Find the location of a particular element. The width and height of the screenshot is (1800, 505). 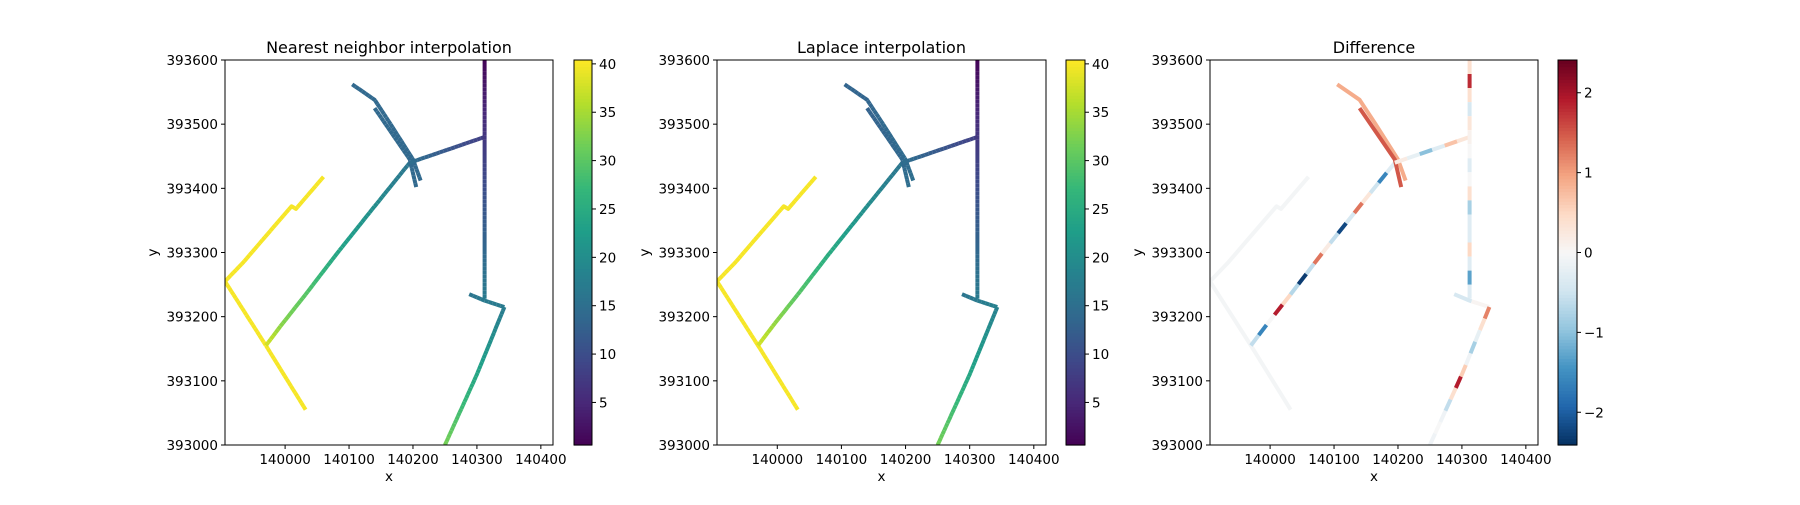

chart-title: Difference is located at coordinates (1374, 47).